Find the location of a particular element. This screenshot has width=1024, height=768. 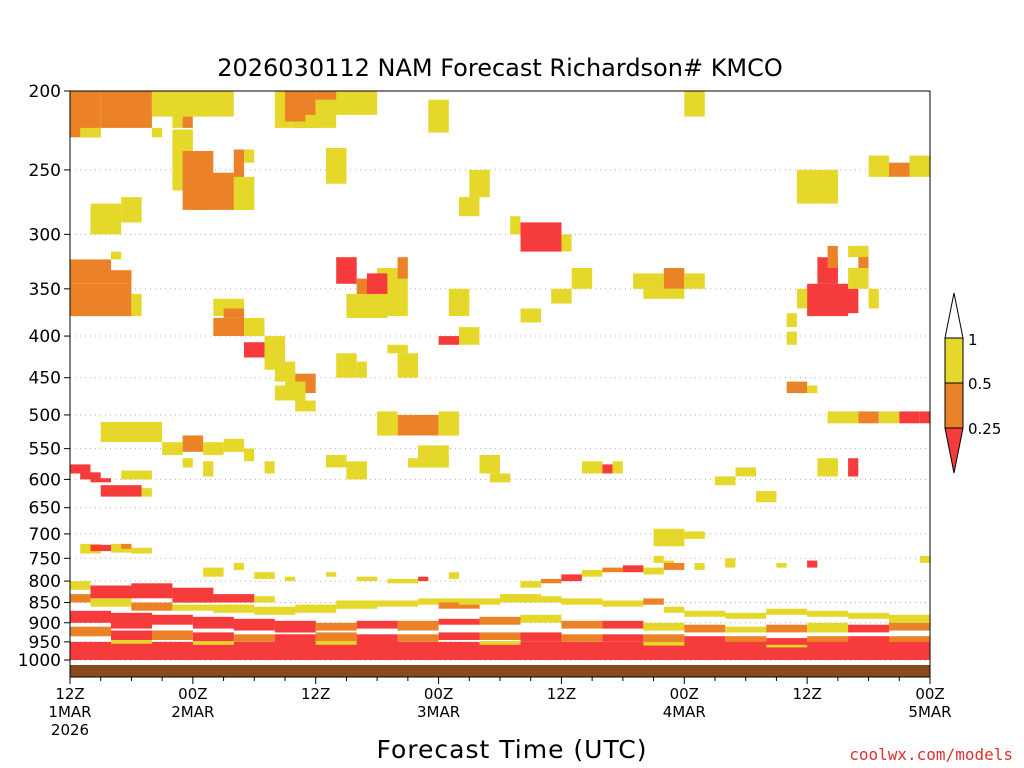

surface-strip is located at coordinates (500, 671).